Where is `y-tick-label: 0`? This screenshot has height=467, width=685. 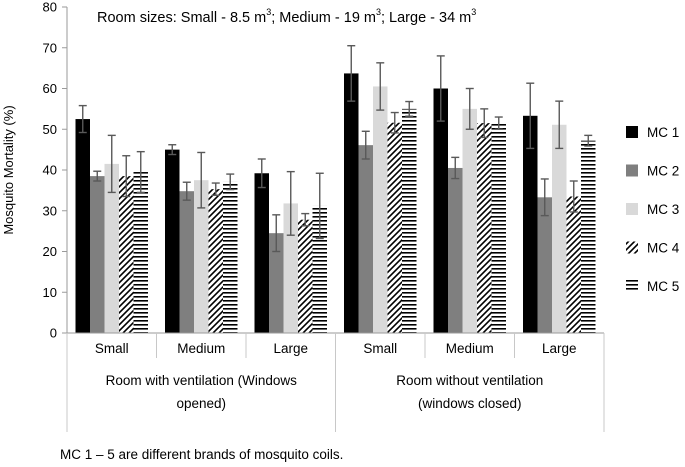 y-tick-label: 0 is located at coordinates (53, 333).